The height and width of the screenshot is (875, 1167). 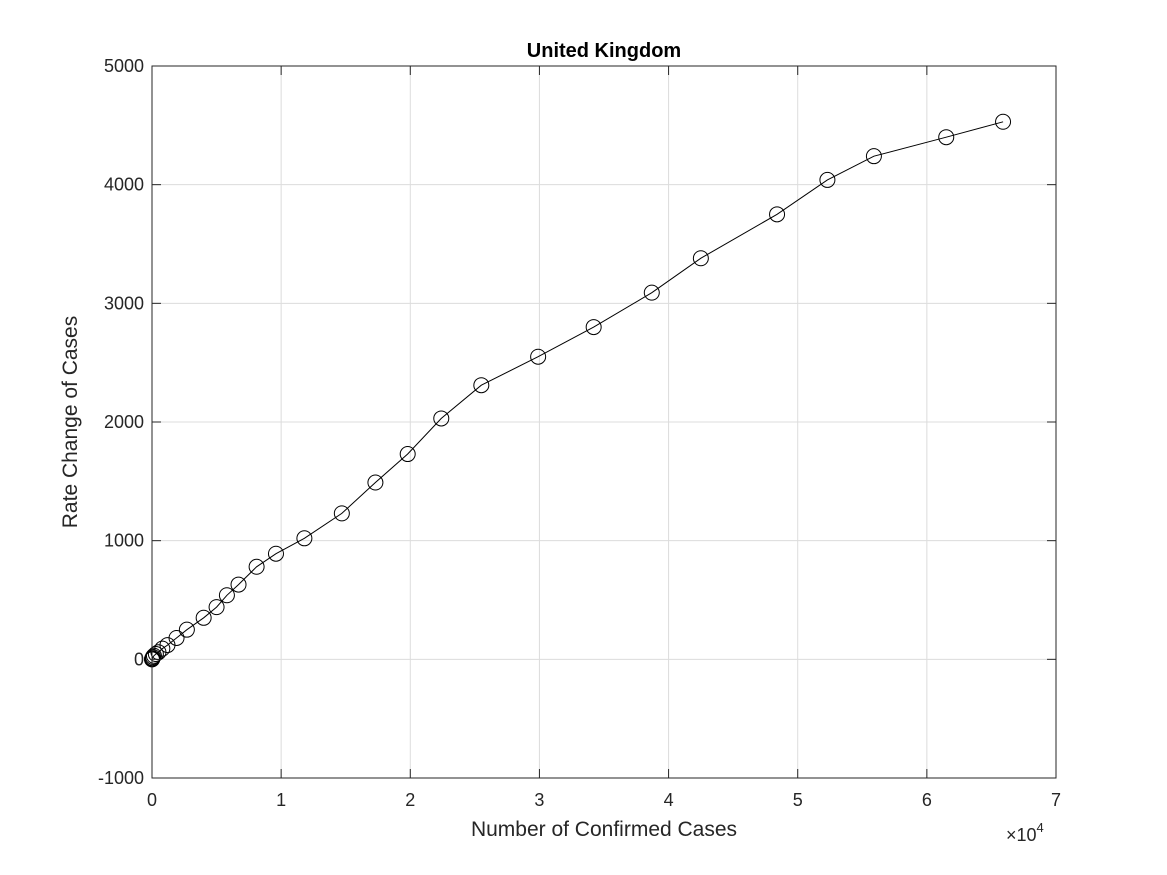 I want to click on x-tick-label: 7, so click(x=1056, y=800).